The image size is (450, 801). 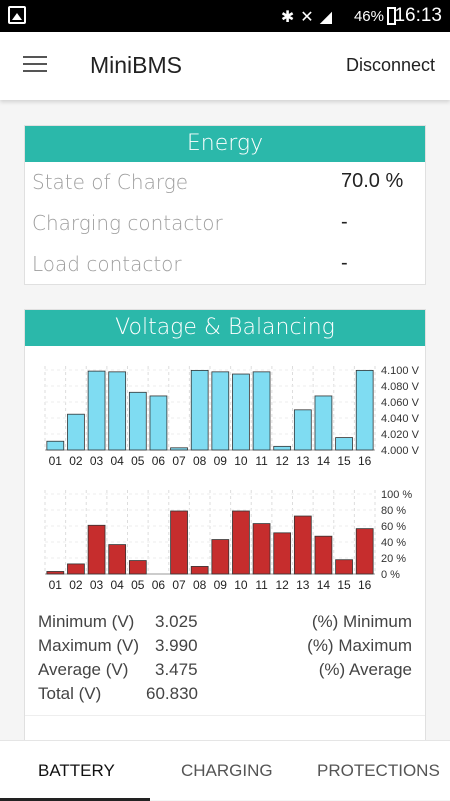 I want to click on balancing-xtick: 14, so click(x=324, y=585).